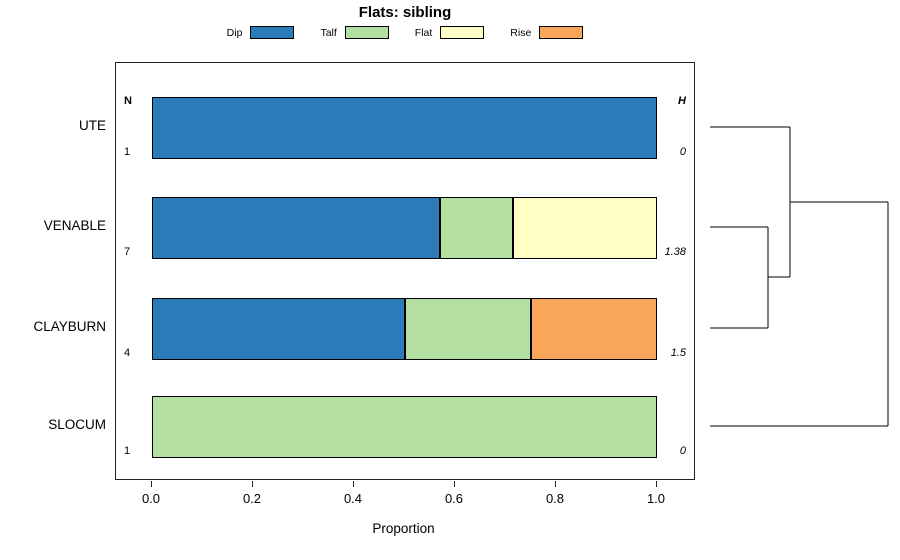 This screenshot has height=560, width=900. Describe the element at coordinates (328, 32) in the screenshot. I see `legend-label: Talf` at that location.